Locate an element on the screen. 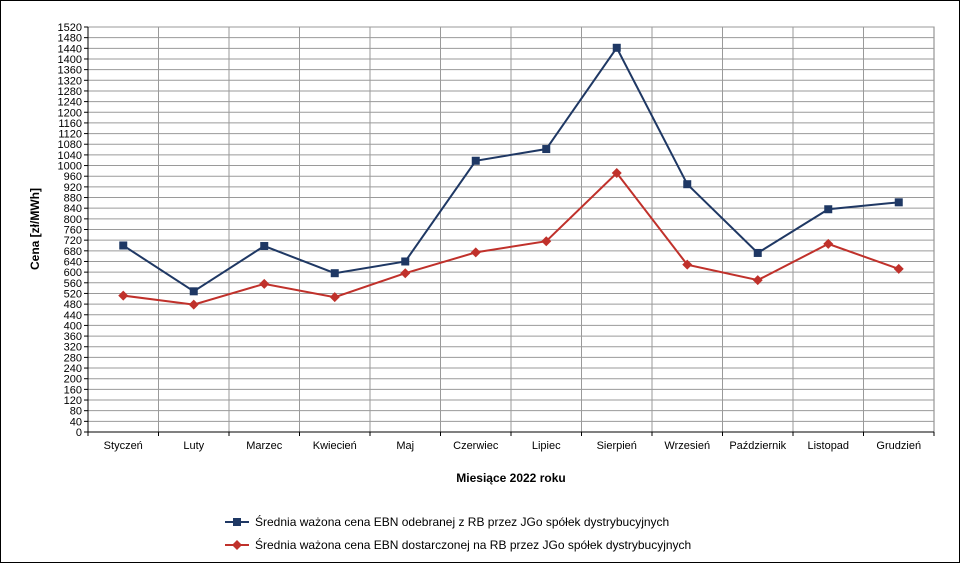 This screenshot has width=973, height=574. y-tick-label: 1440 is located at coordinates (70, 49).